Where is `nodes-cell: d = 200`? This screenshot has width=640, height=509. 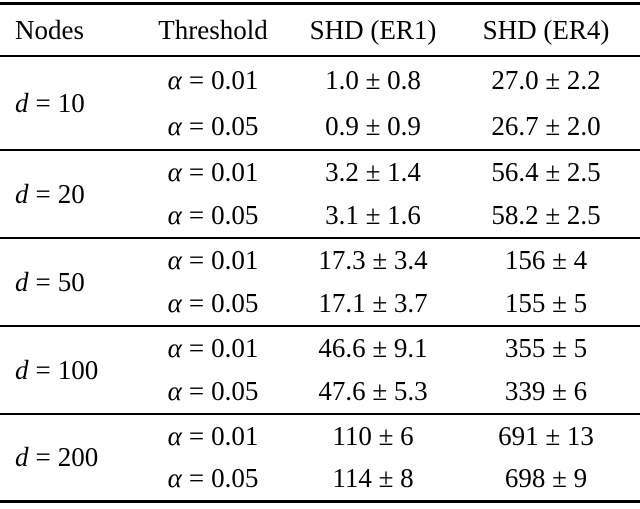 nodes-cell: d = 200 is located at coordinates (66, 457).